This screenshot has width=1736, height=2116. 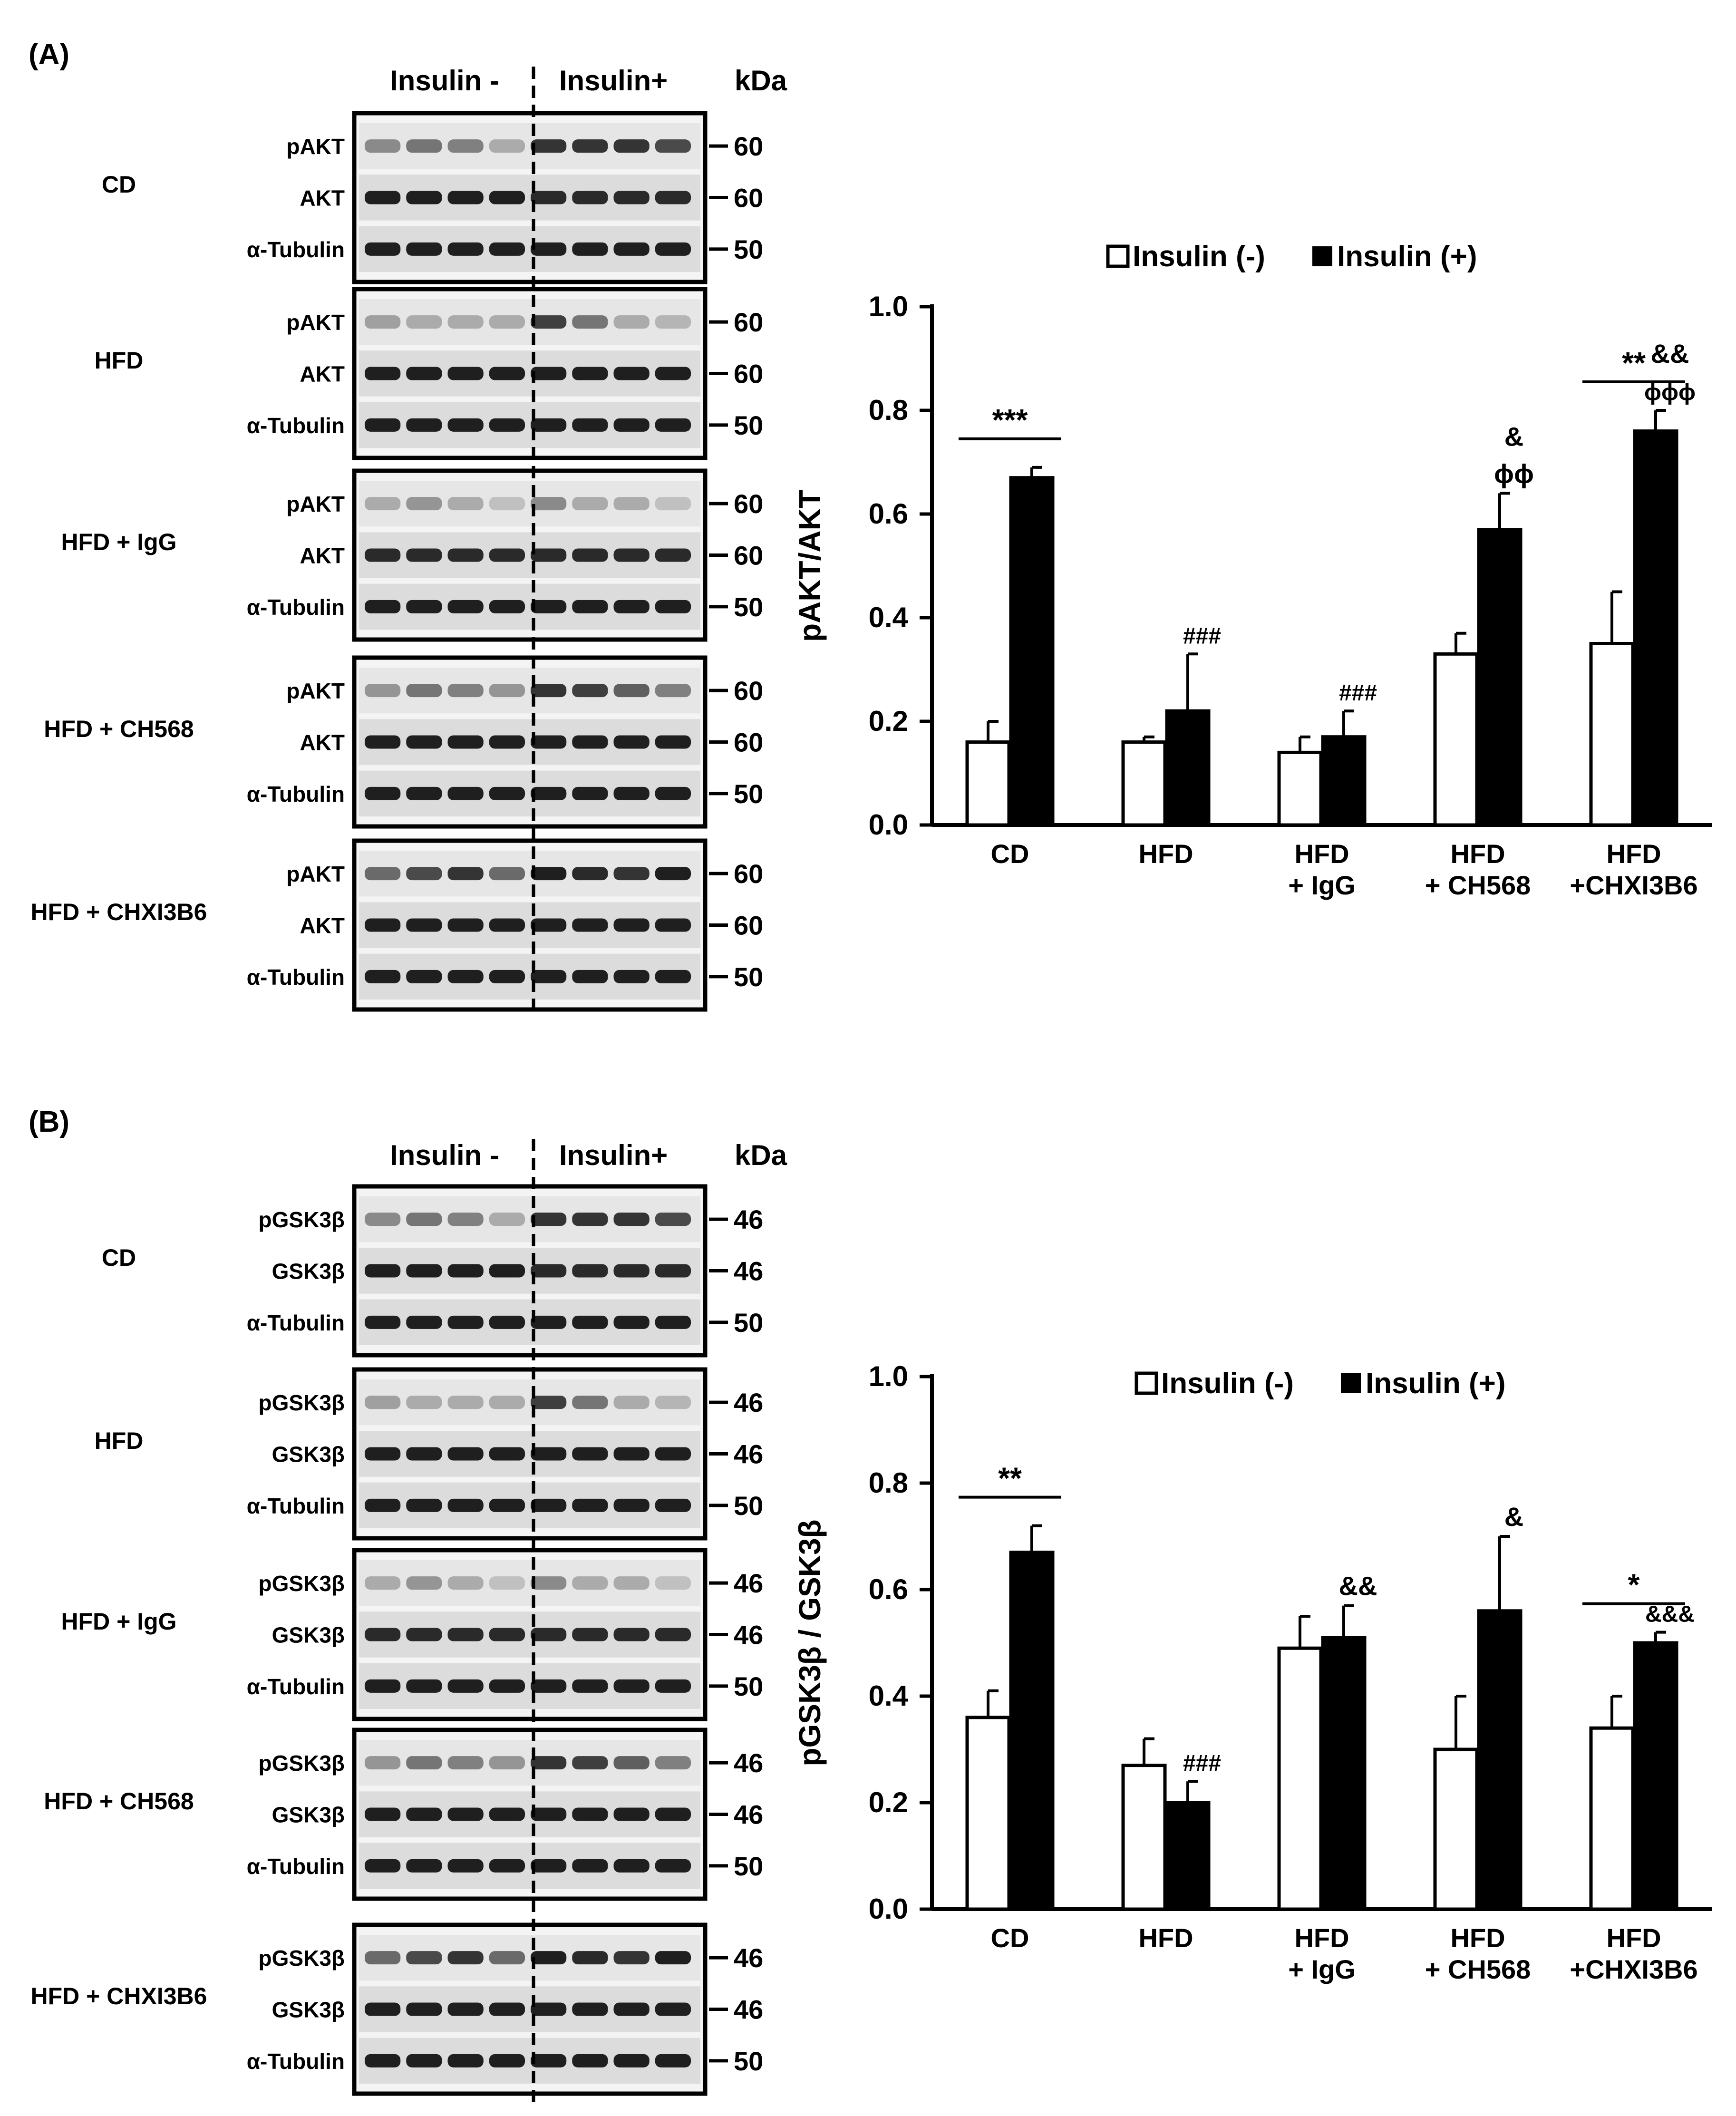 I want to click on annotation-label: ϕϕϕ, so click(x=1670, y=392).